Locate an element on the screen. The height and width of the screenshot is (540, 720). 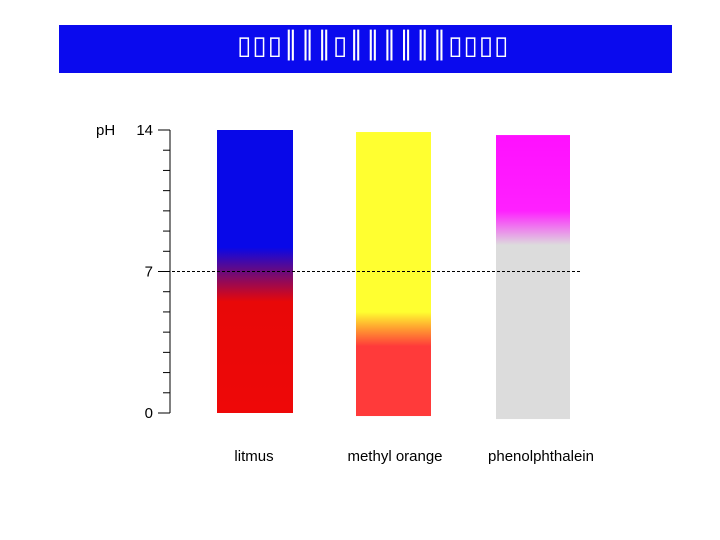
y-tick-label: 7 is located at coordinates (149, 272).